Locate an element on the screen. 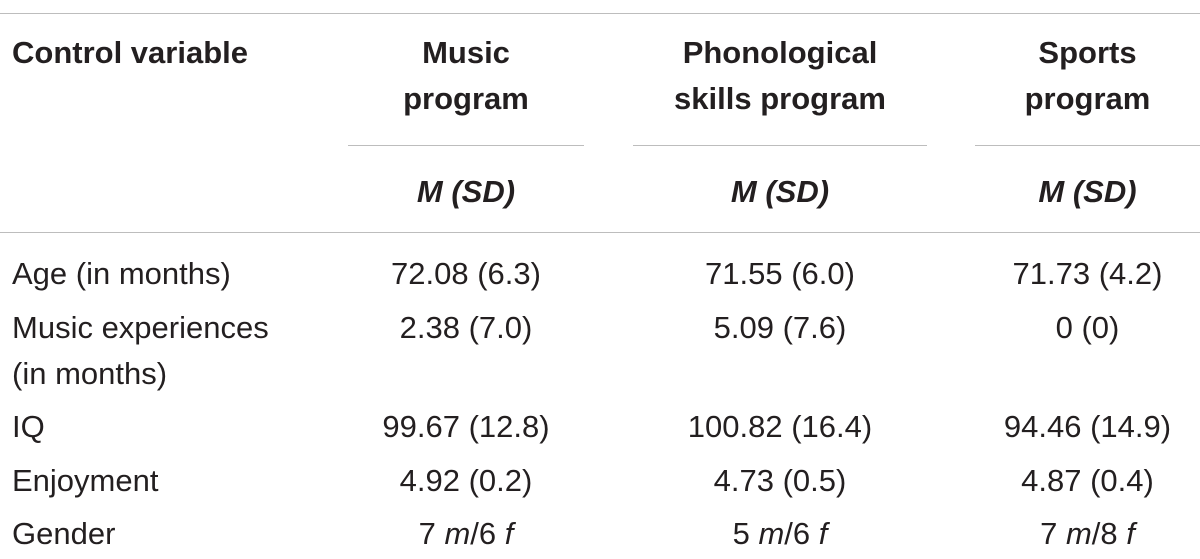  header-sports-line-1: Sports is located at coordinates (1087, 52).